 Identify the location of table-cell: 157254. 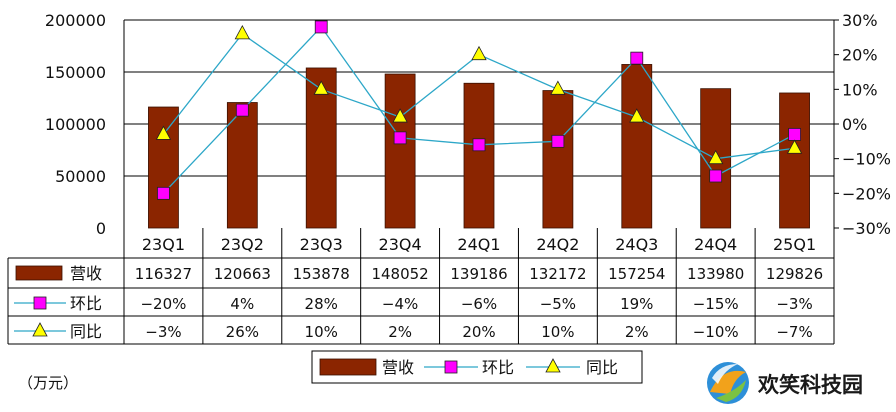
(636, 274).